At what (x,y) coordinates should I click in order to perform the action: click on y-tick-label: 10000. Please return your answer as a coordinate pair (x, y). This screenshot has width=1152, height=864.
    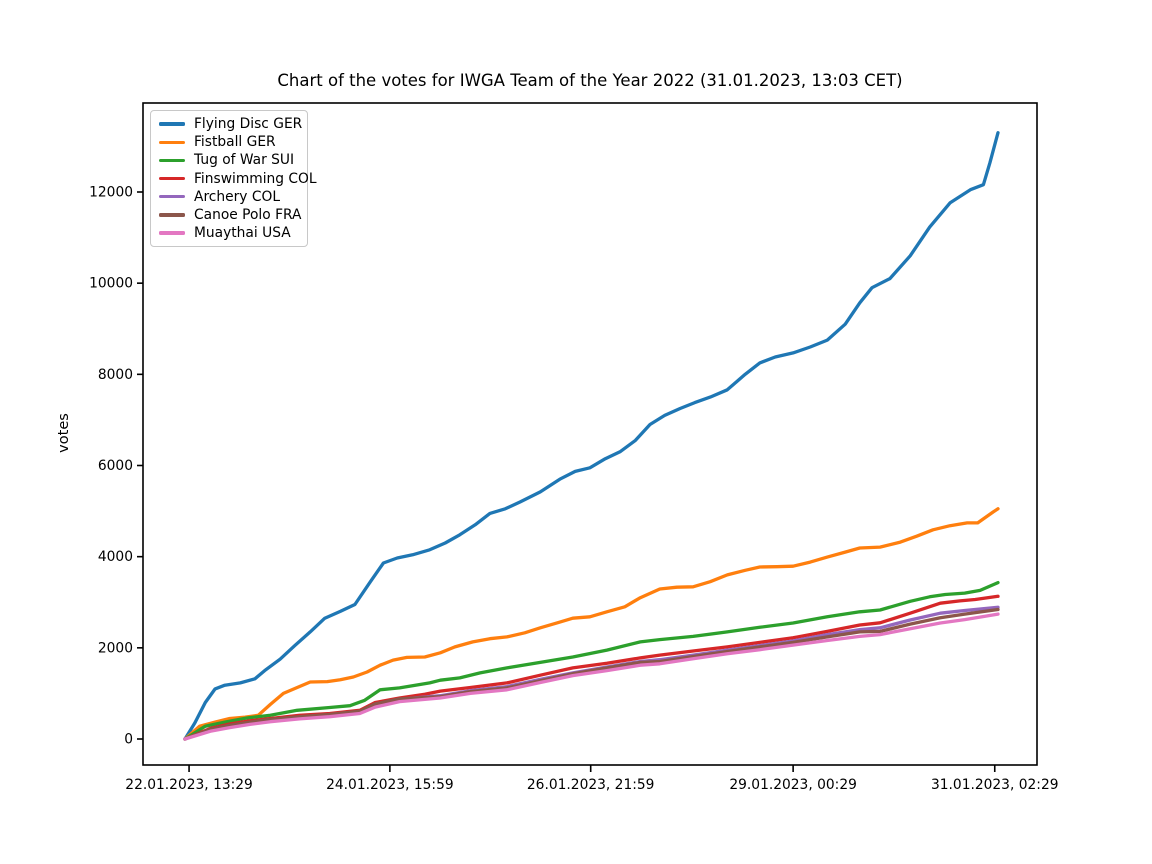
    Looking at the image, I should click on (111, 284).